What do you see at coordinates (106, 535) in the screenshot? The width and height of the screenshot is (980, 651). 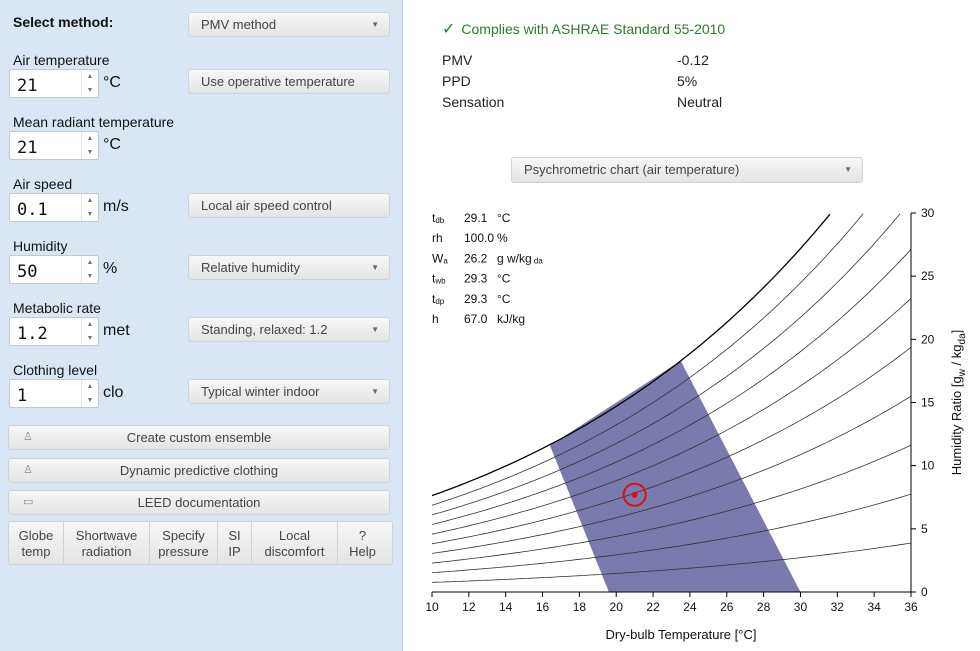 I see `tab-line-1: Shortwave` at bounding box center [106, 535].